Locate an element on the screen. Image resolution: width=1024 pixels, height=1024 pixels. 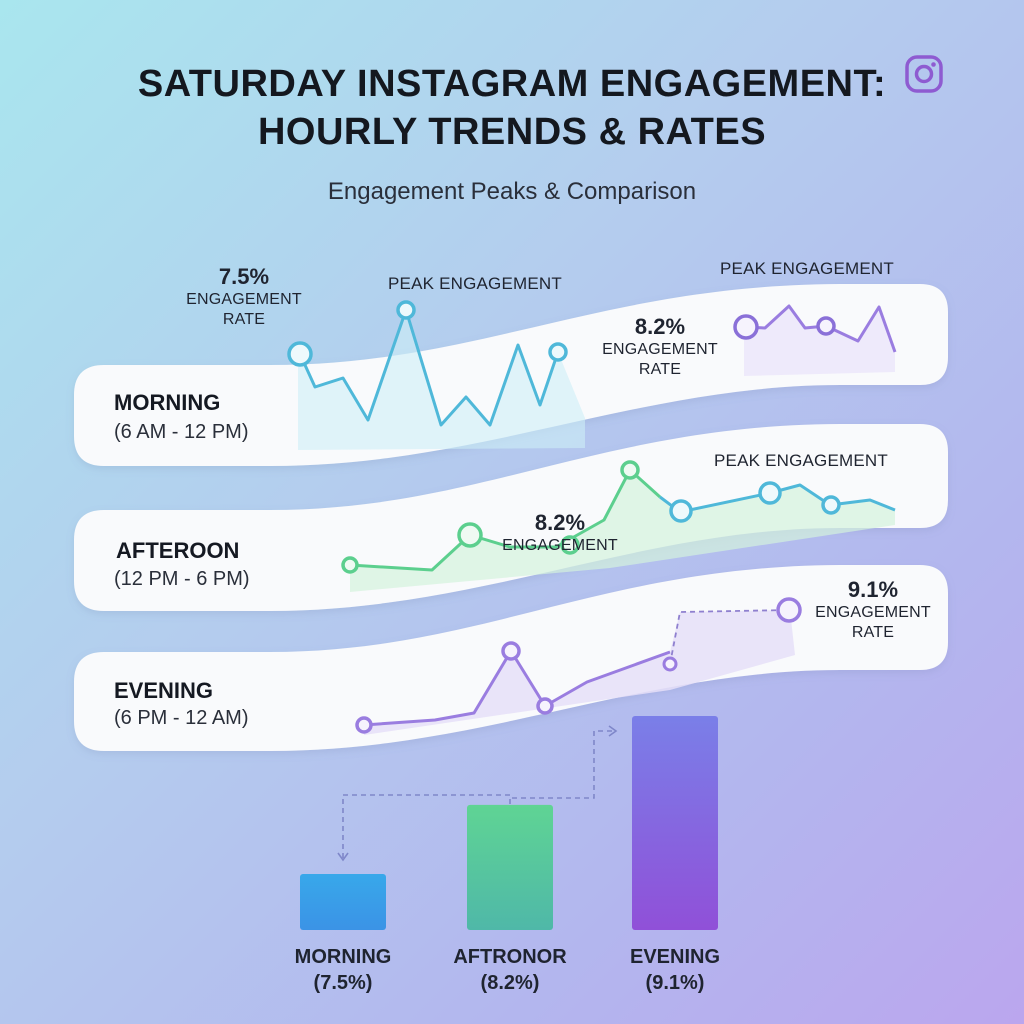
evening-end-point is located at coordinates (789, 610).